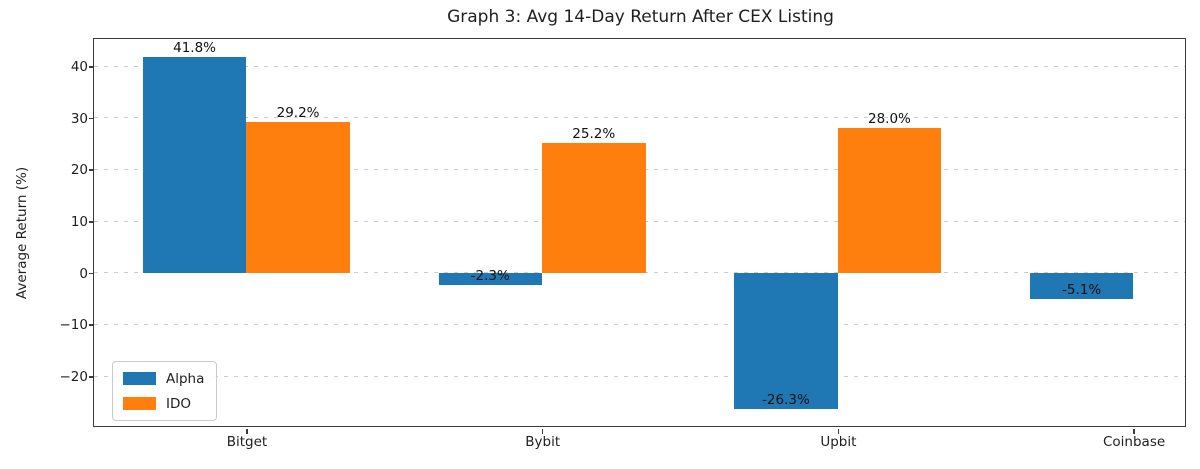 This screenshot has height=469, width=1200. Describe the element at coordinates (163, 378) in the screenshot. I see `legend-item-alpha: Alpha` at that location.